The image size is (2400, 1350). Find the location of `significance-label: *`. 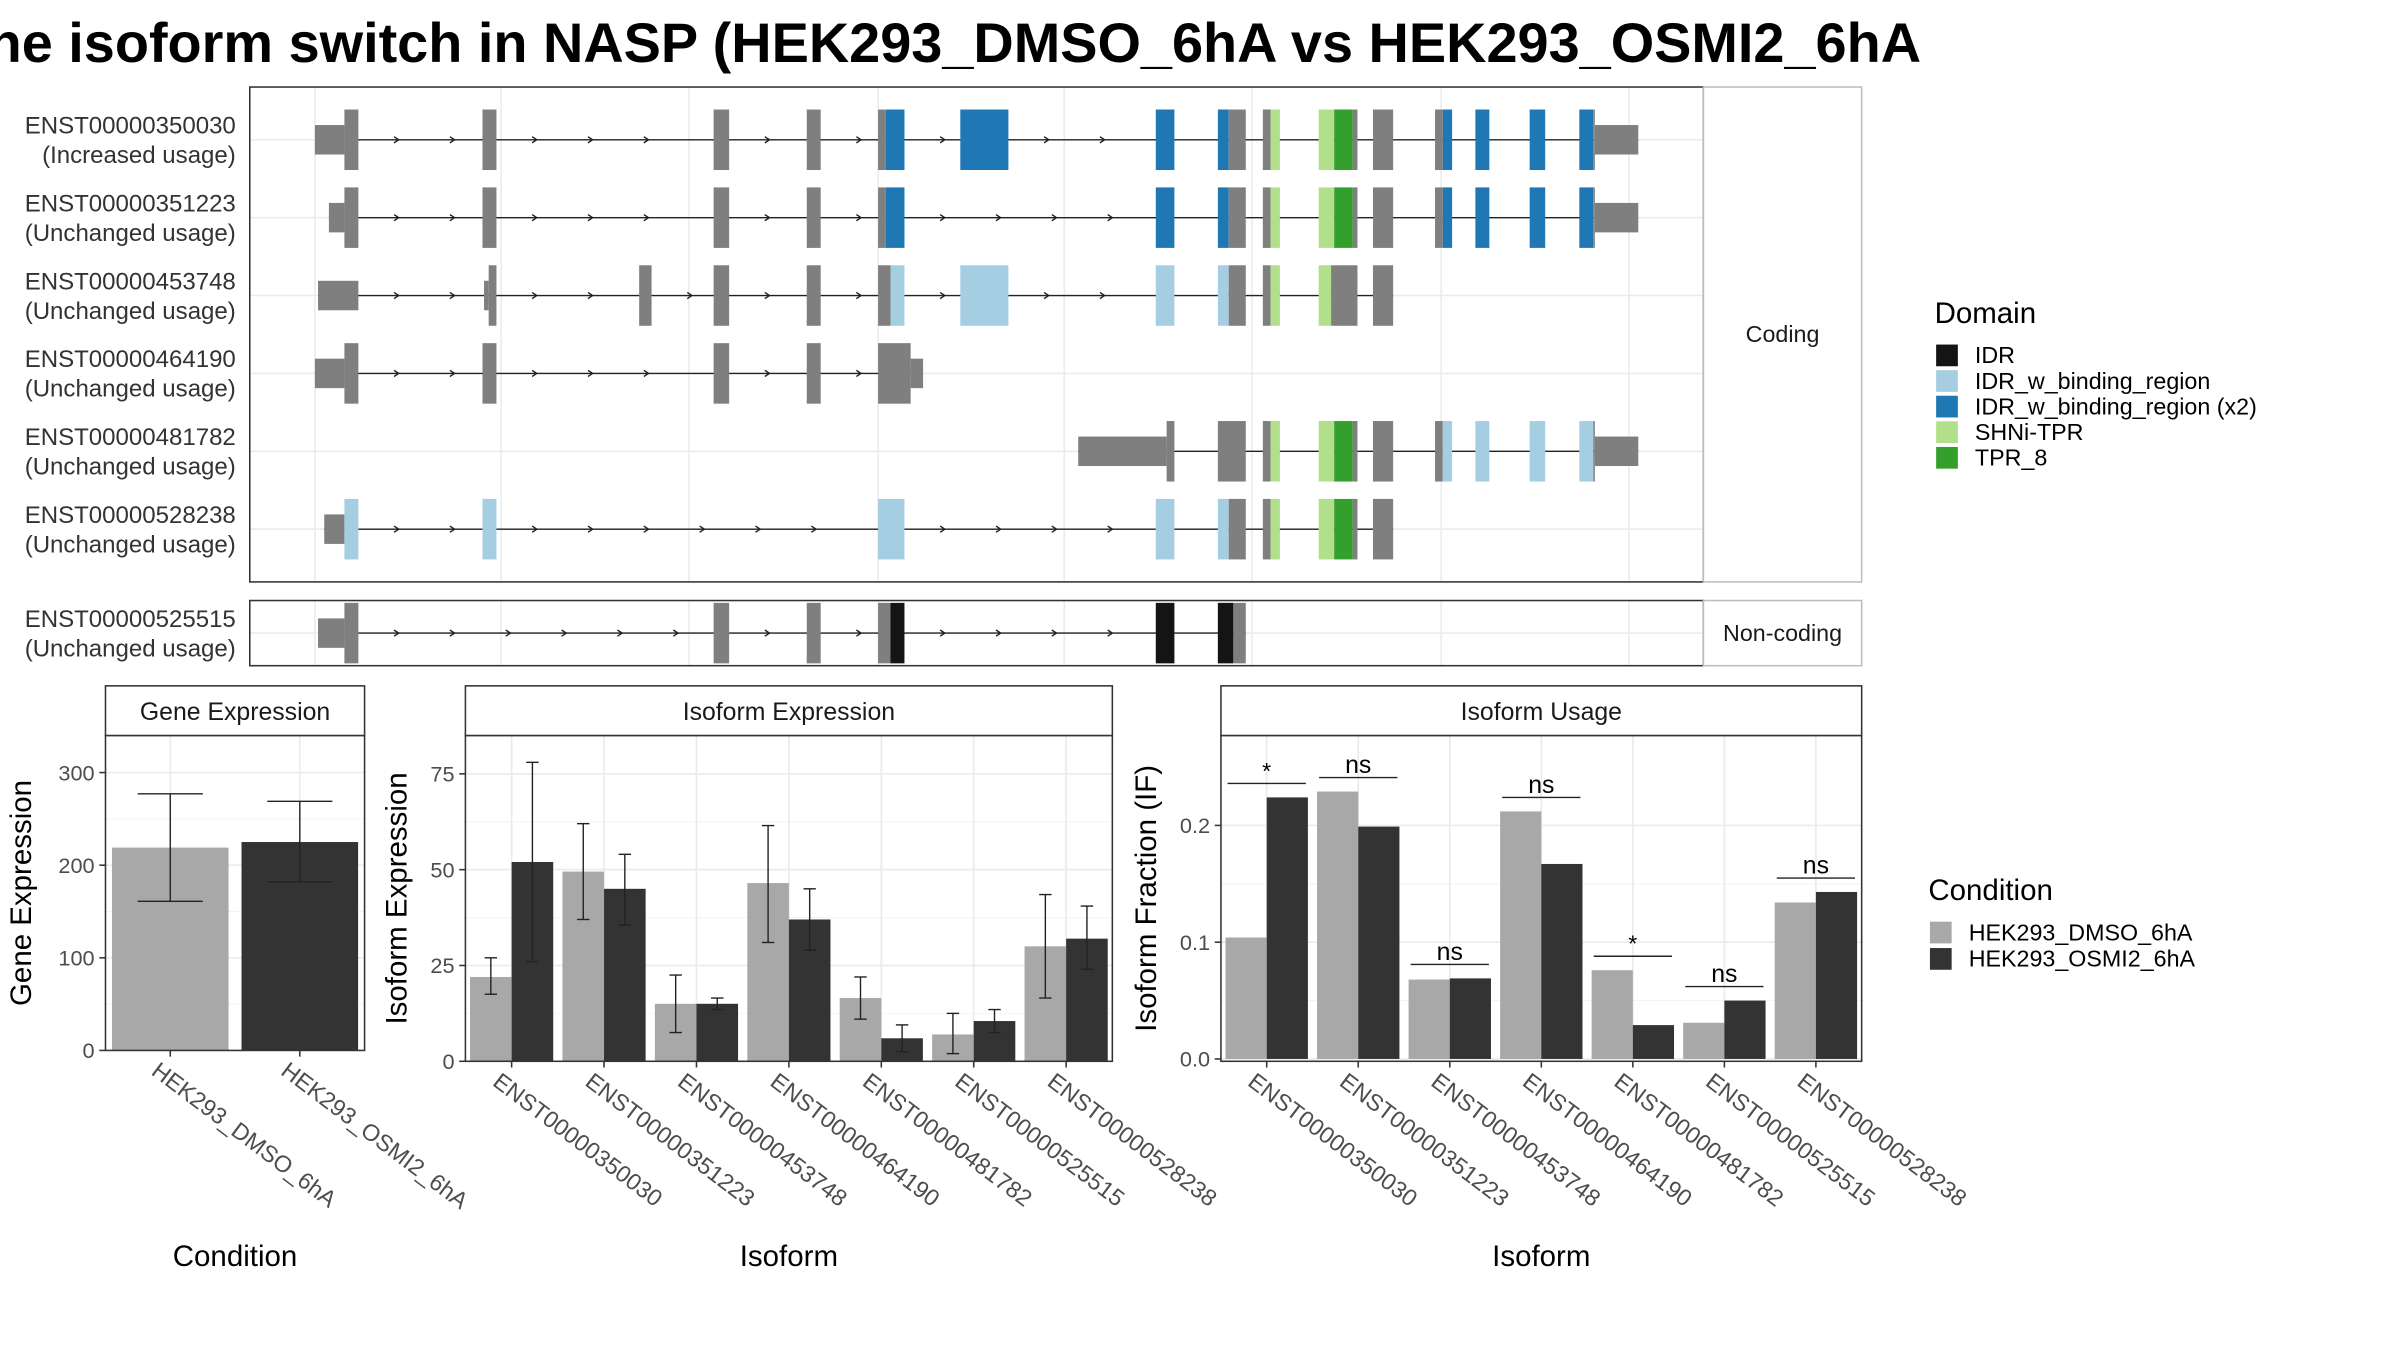

significance-label: * is located at coordinates (1632, 944).